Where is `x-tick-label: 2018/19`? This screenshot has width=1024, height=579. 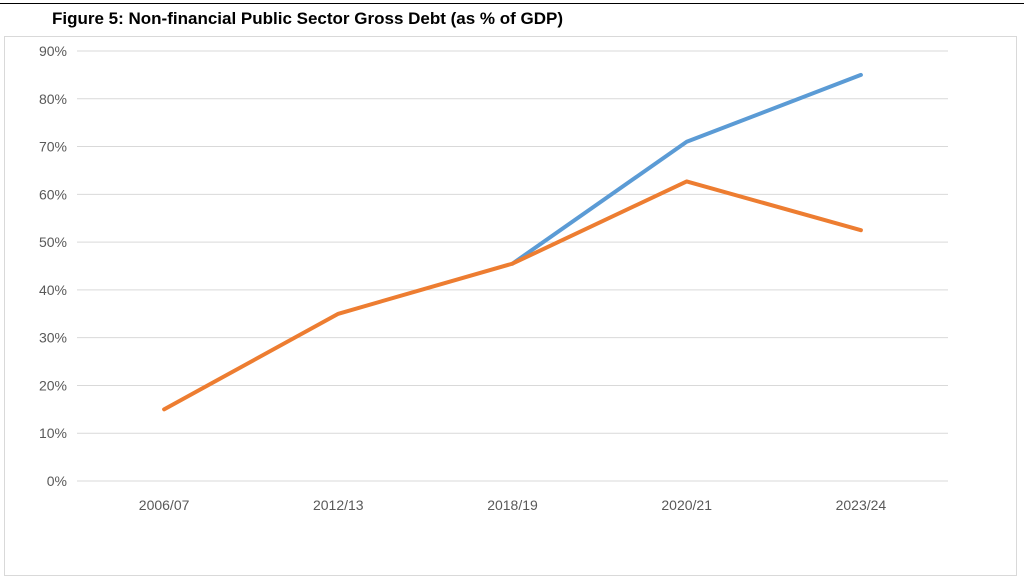 x-tick-label: 2018/19 is located at coordinates (512, 505).